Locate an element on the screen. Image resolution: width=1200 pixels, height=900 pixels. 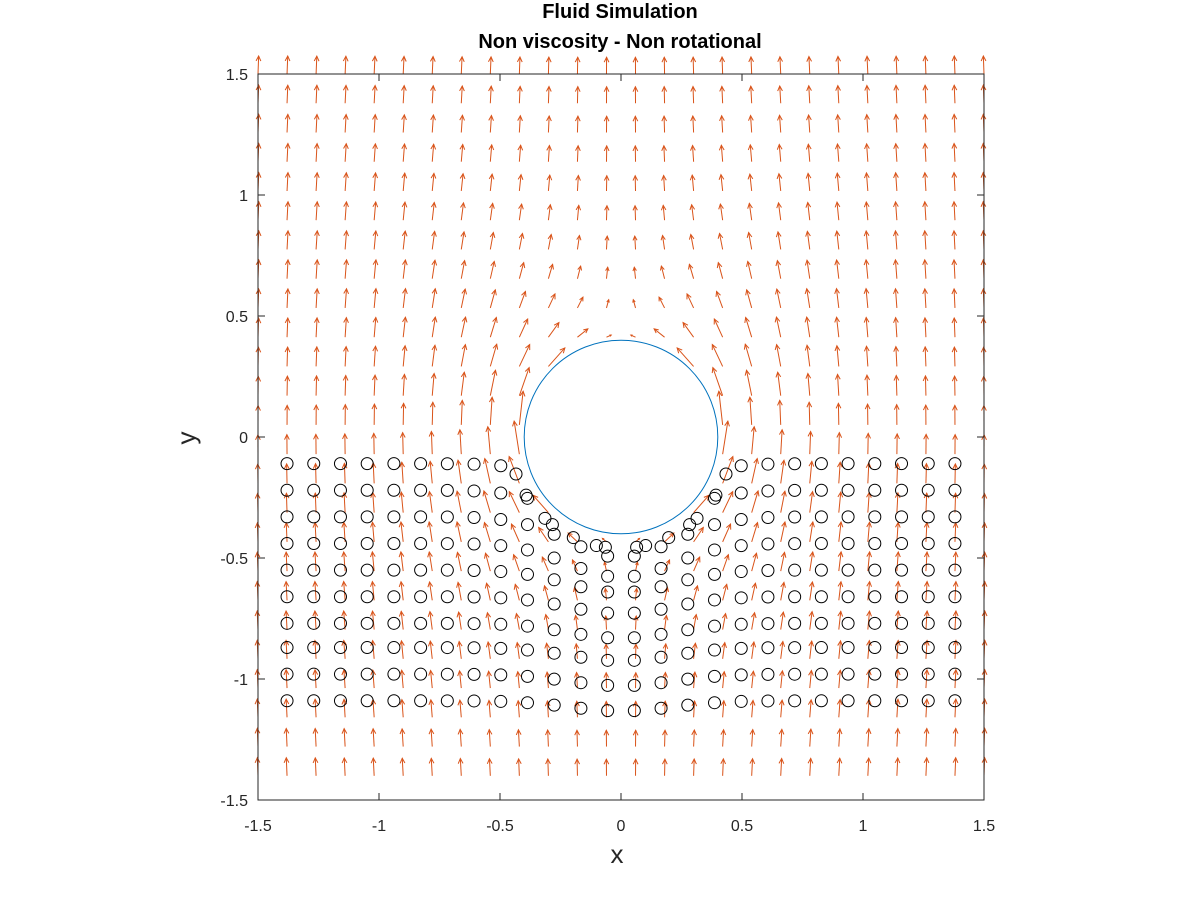
y-tick-label: 0.5 is located at coordinates (237, 317).